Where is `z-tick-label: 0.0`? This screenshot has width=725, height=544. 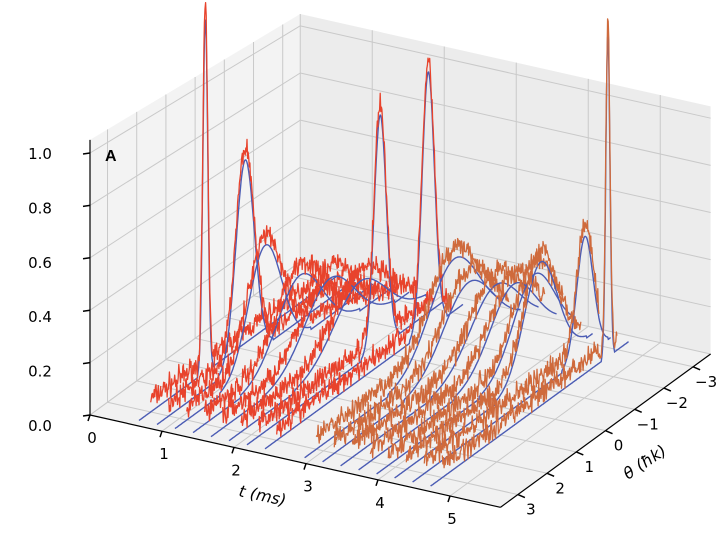
z-tick-label: 0.0 is located at coordinates (40, 426).